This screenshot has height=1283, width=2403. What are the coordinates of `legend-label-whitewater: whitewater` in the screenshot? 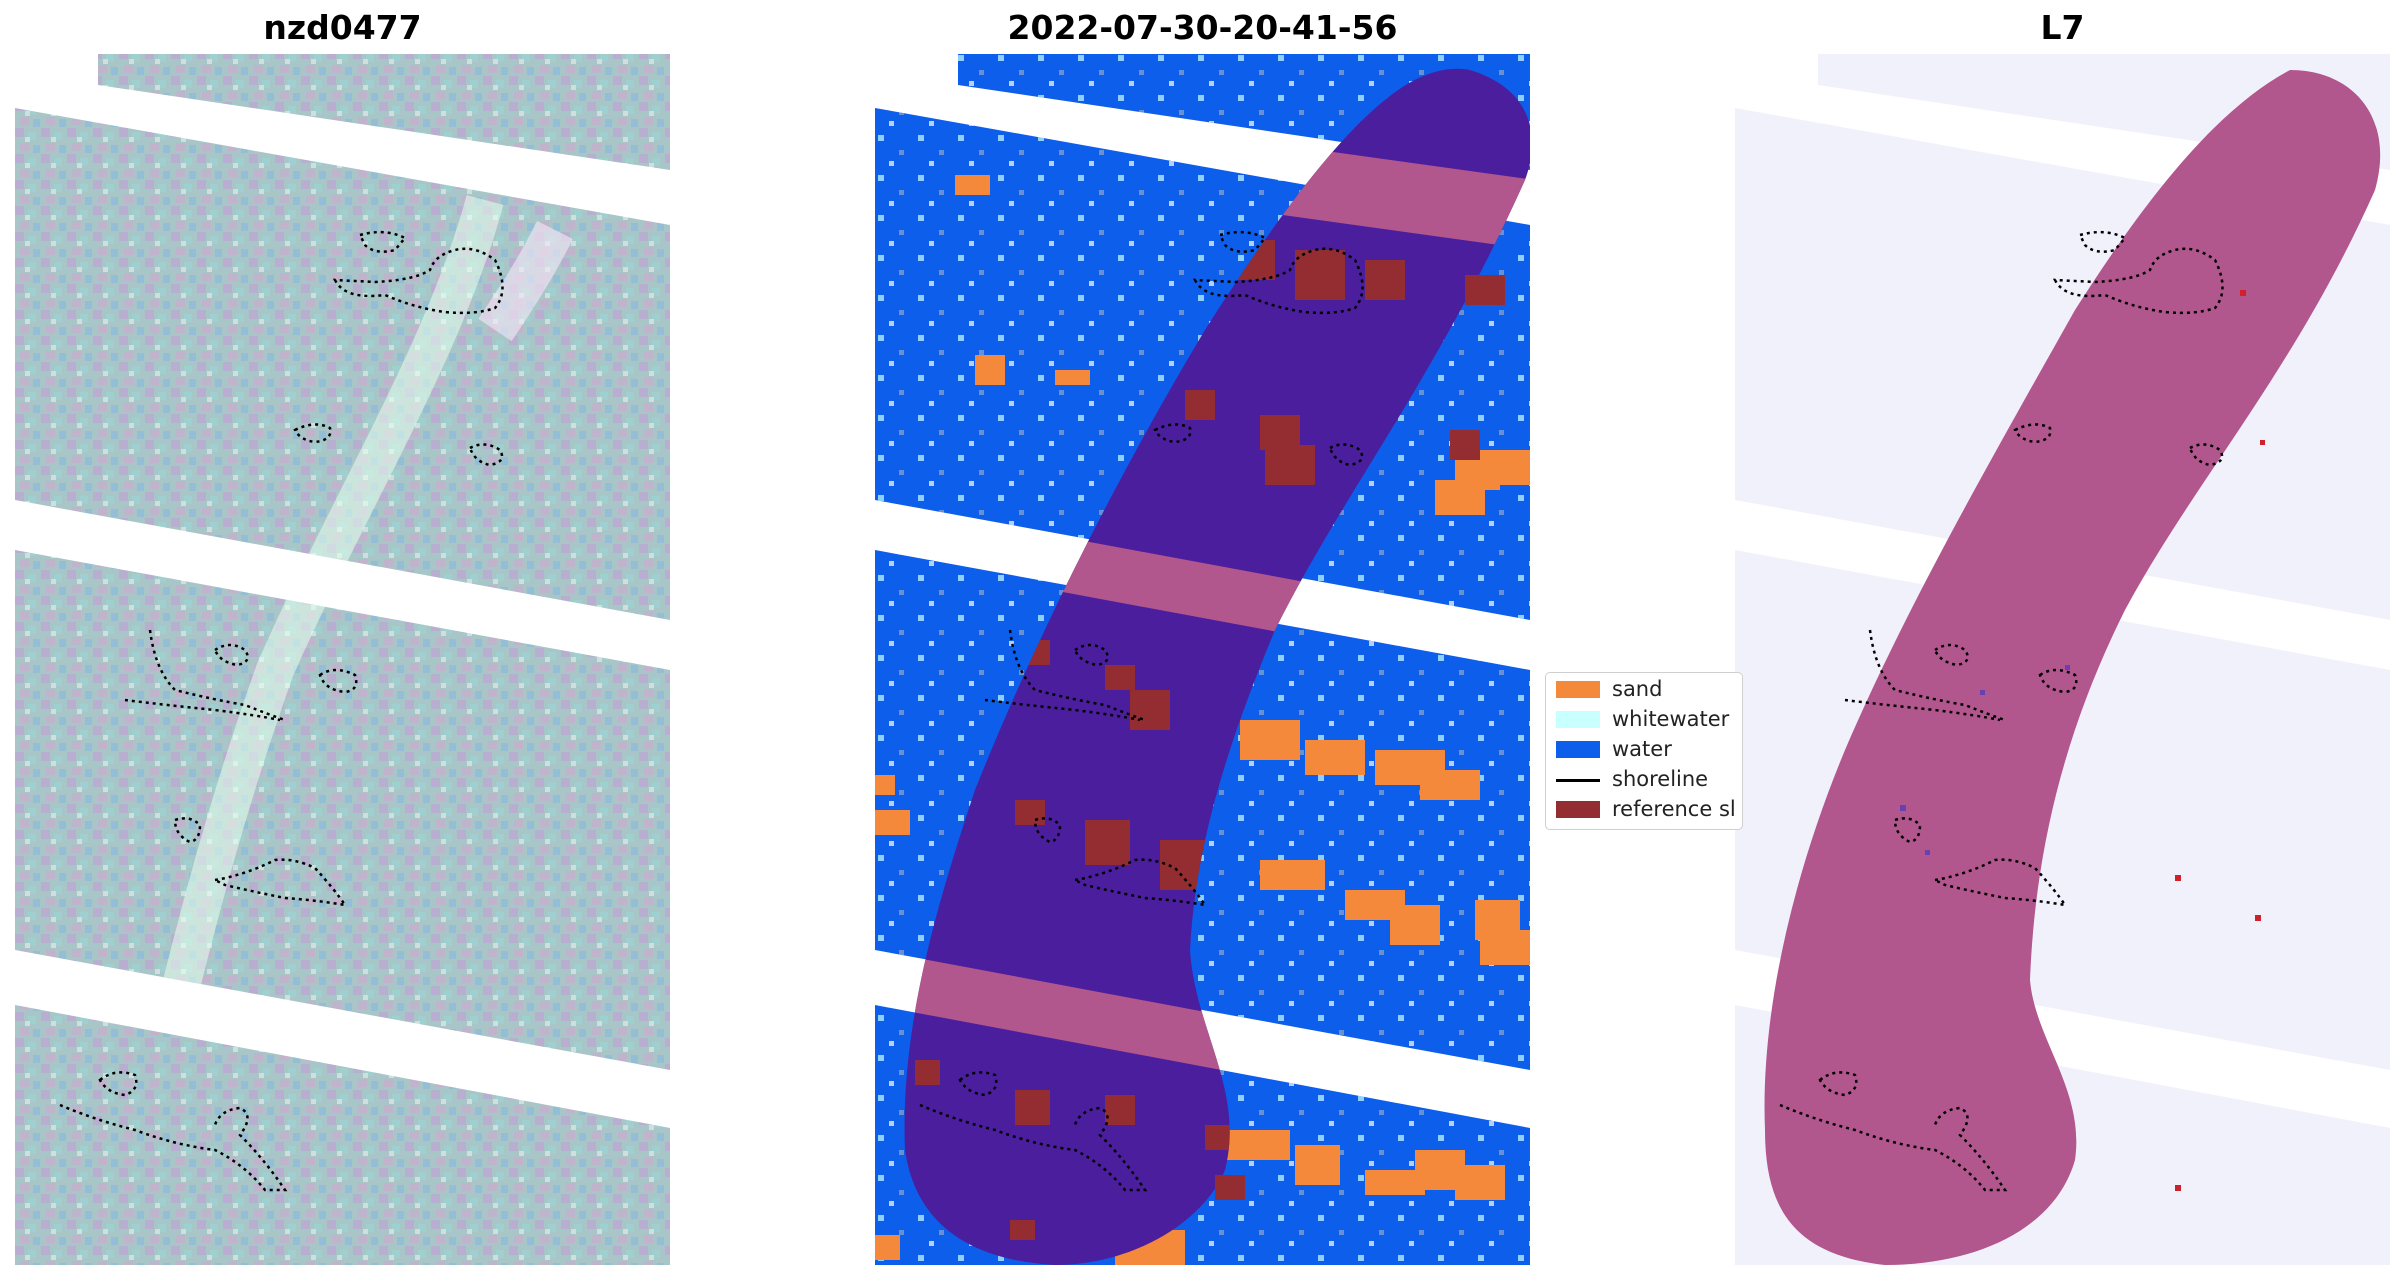 It's located at (1671, 719).